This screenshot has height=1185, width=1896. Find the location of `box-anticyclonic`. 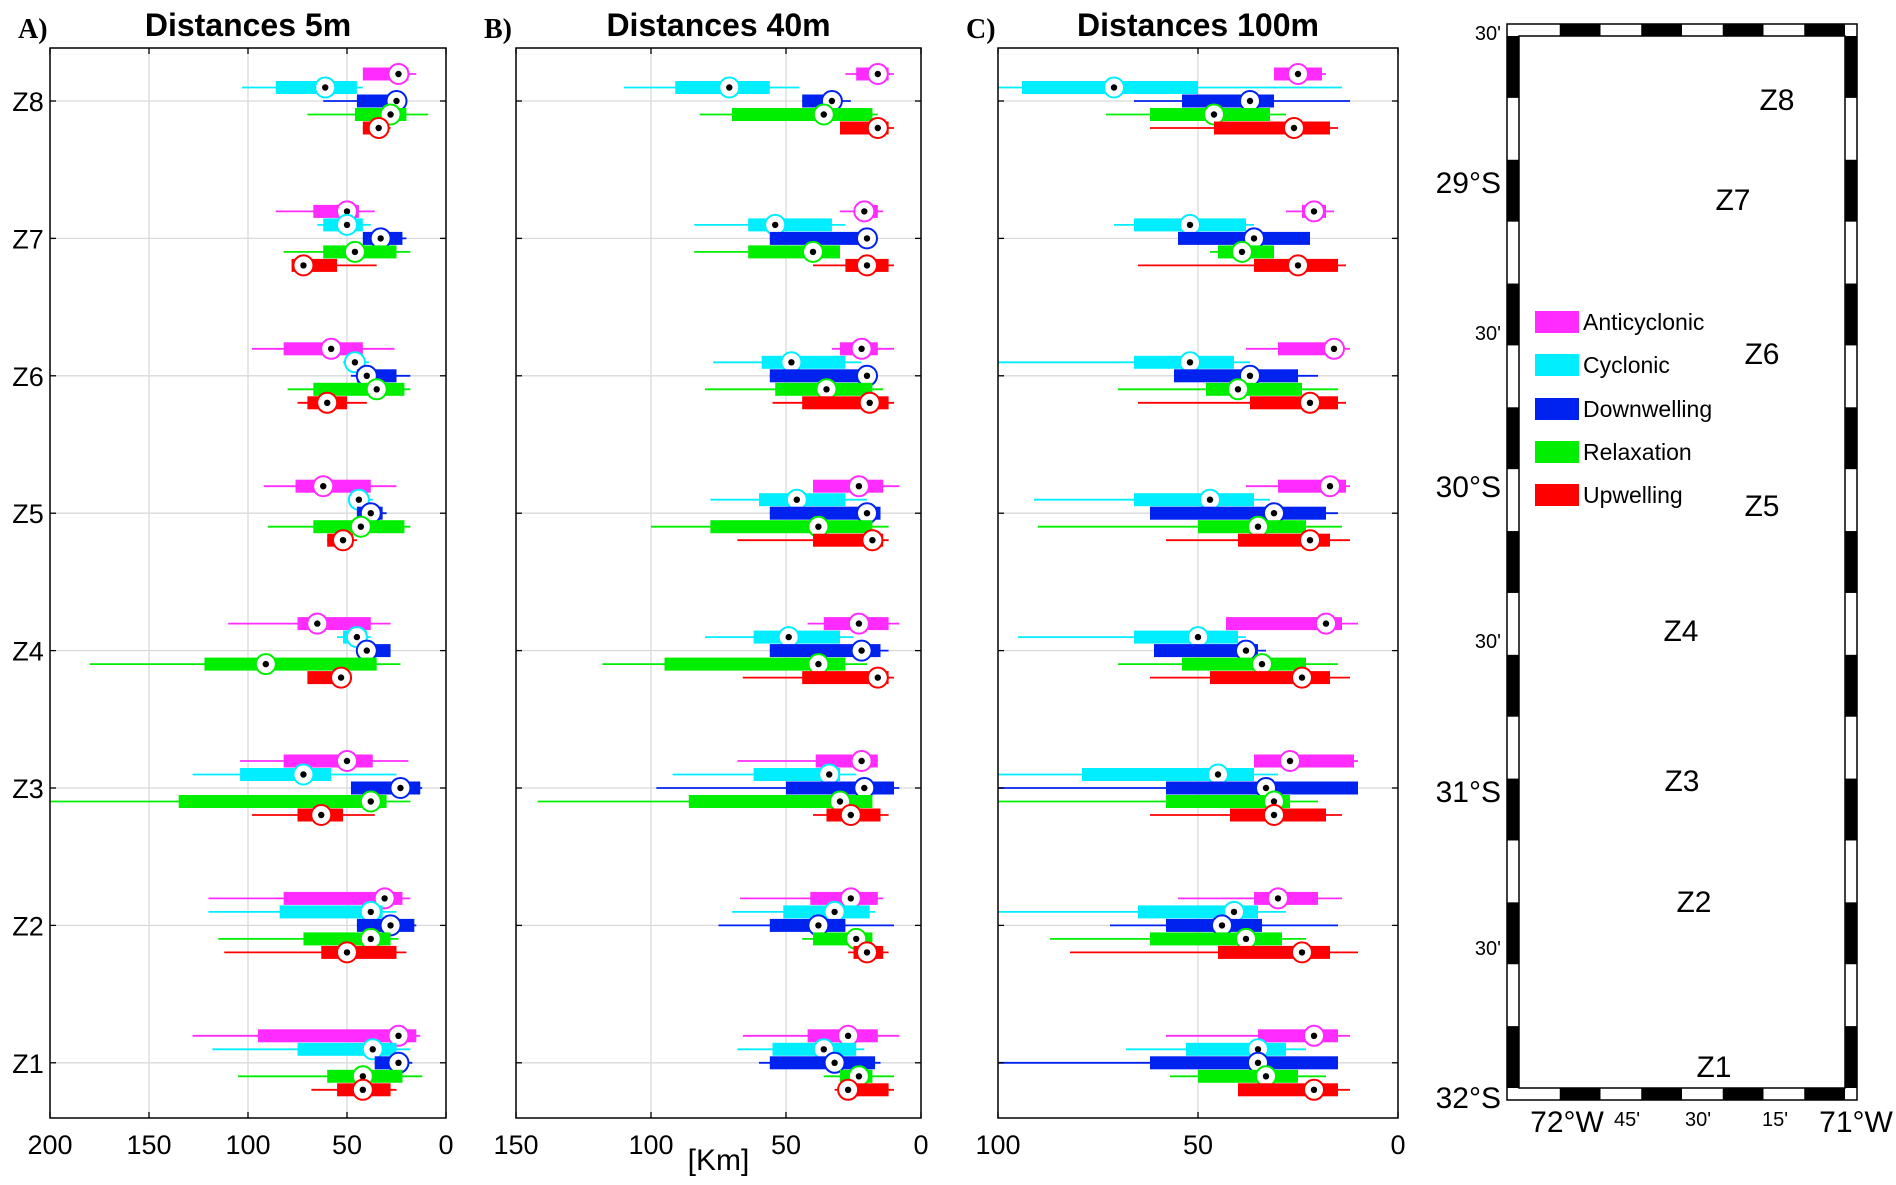

box-anticyclonic is located at coordinates (1284, 624).